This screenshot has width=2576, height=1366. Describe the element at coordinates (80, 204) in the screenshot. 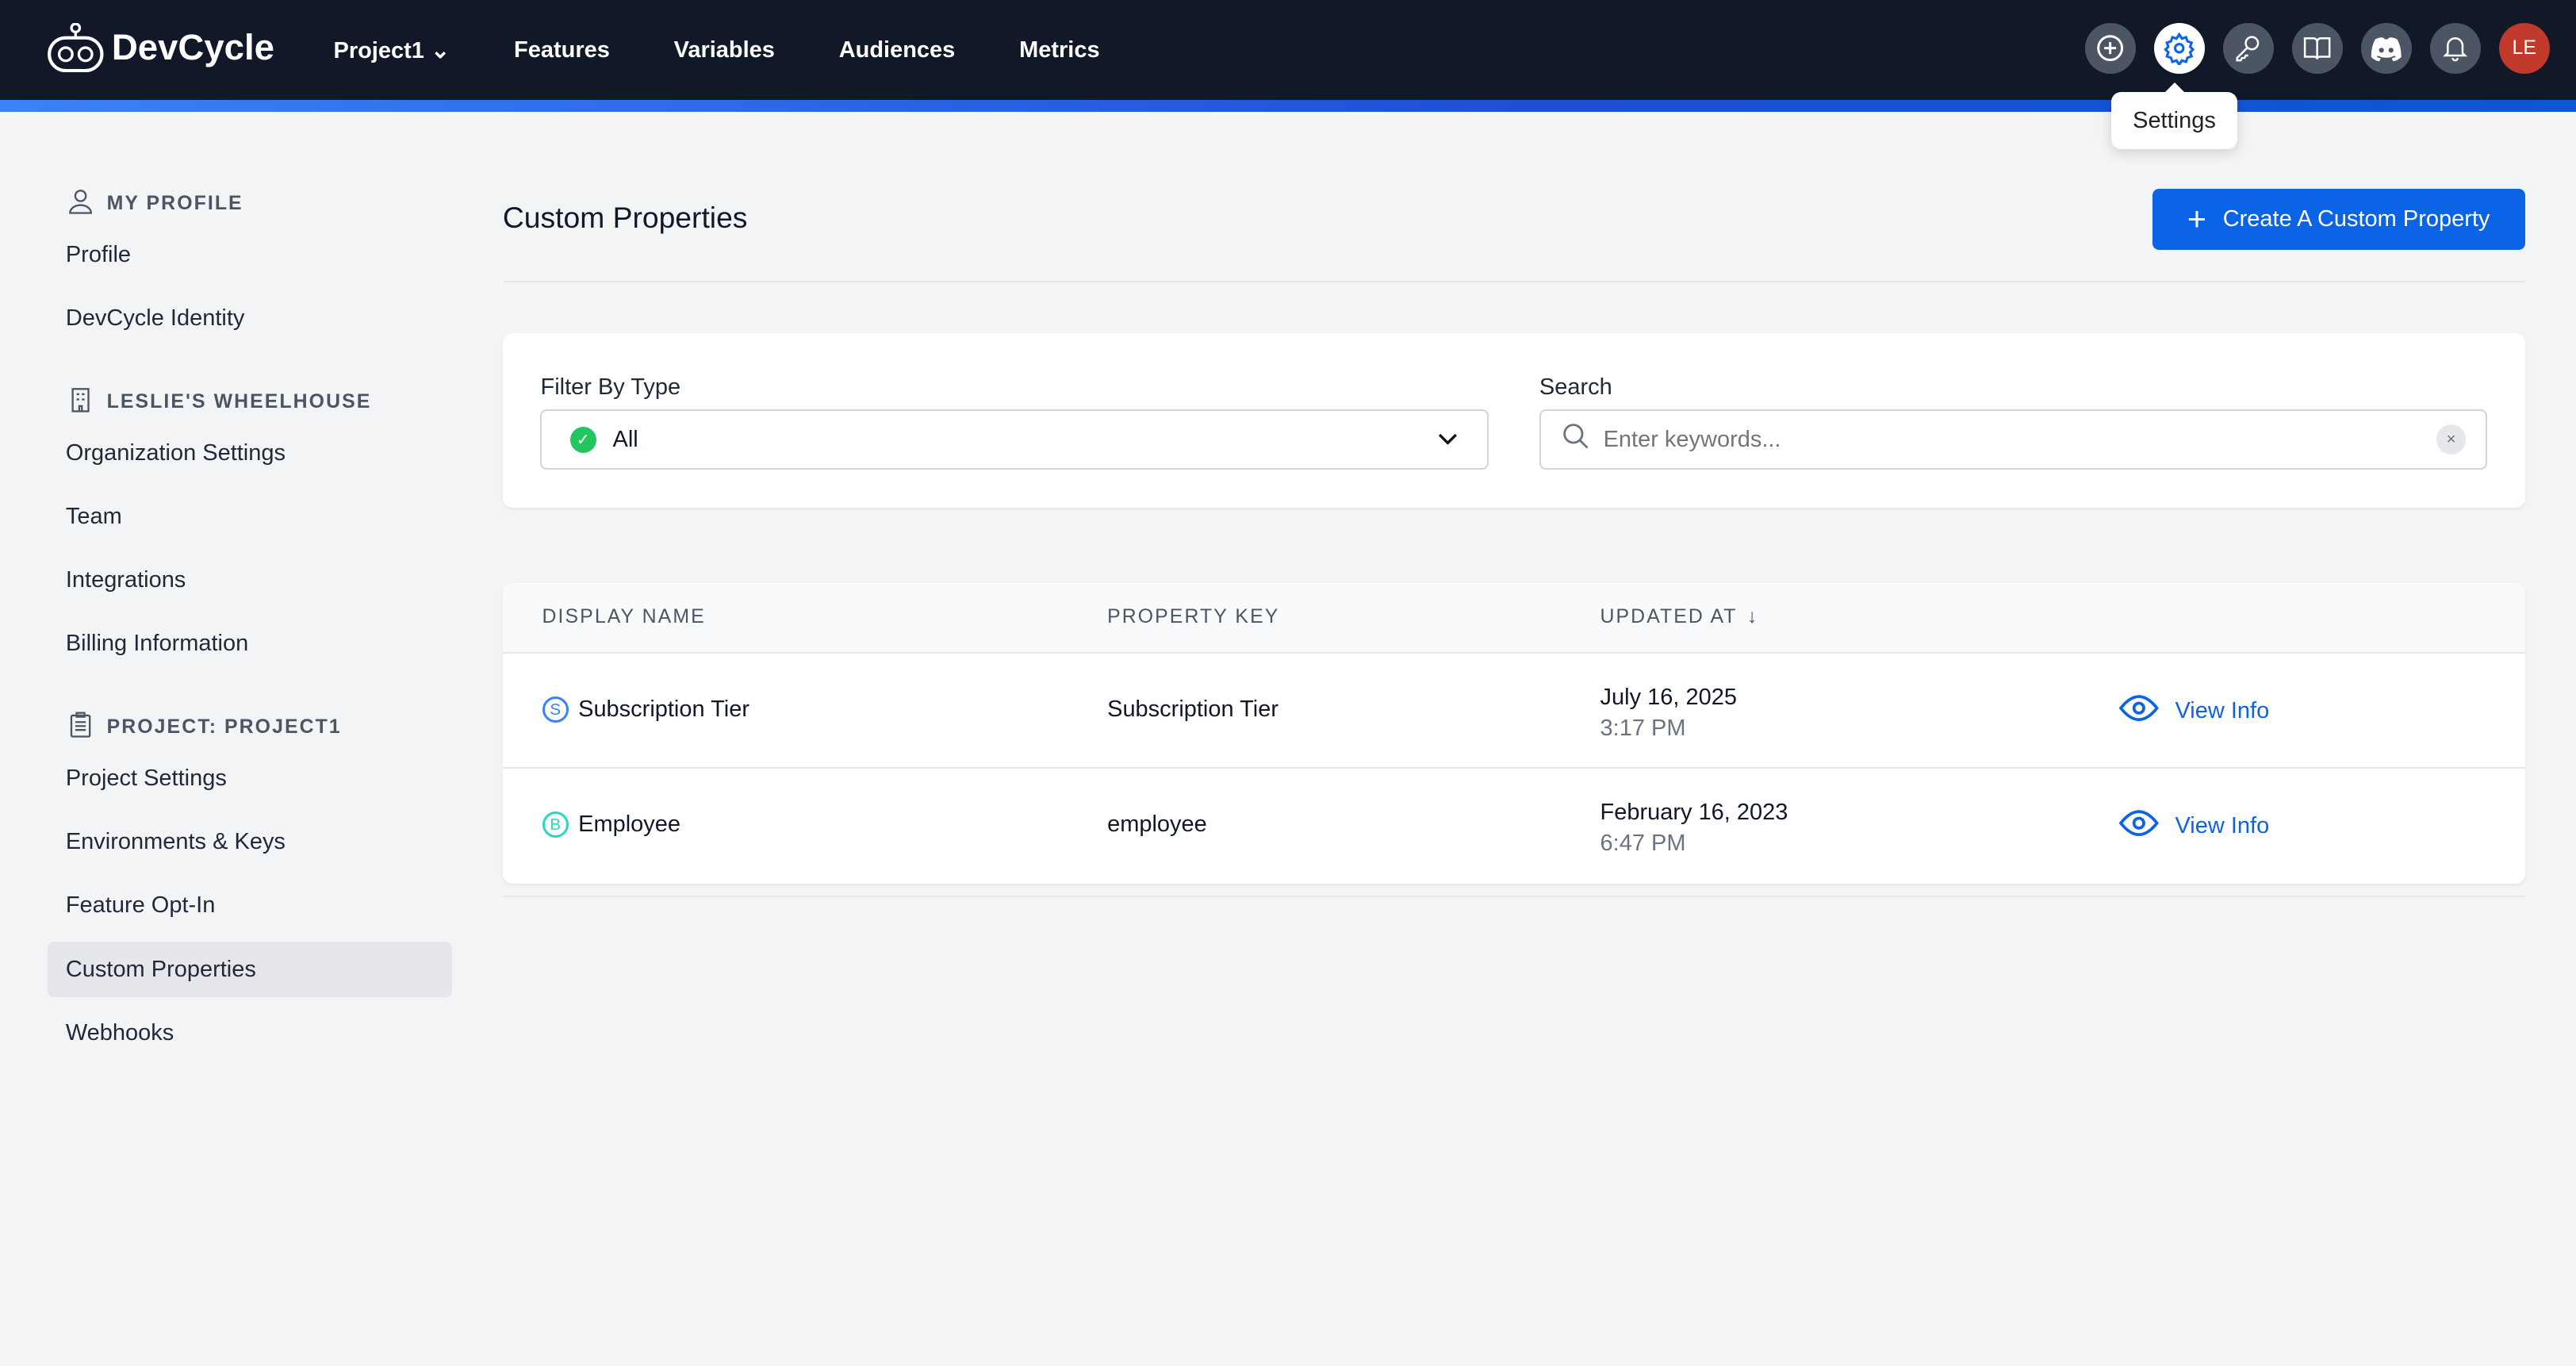

I see `user-icon` at that location.